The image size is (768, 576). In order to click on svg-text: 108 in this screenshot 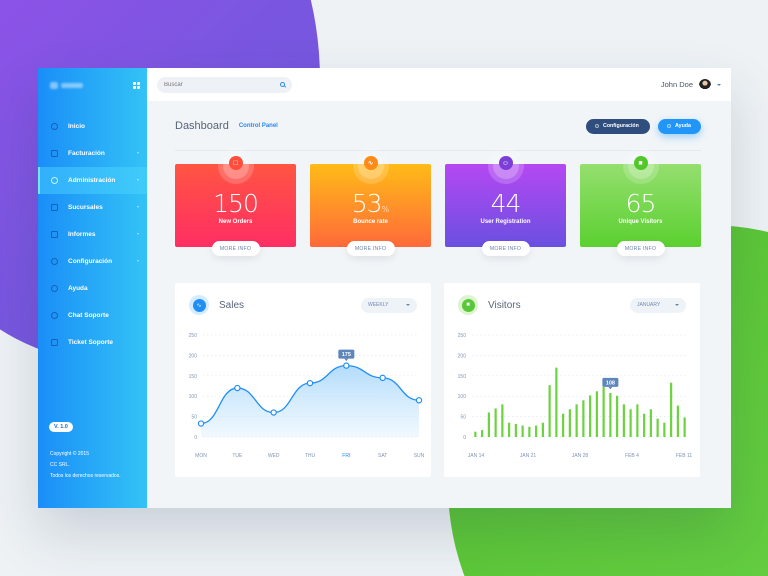, I will do `click(610, 383)`.